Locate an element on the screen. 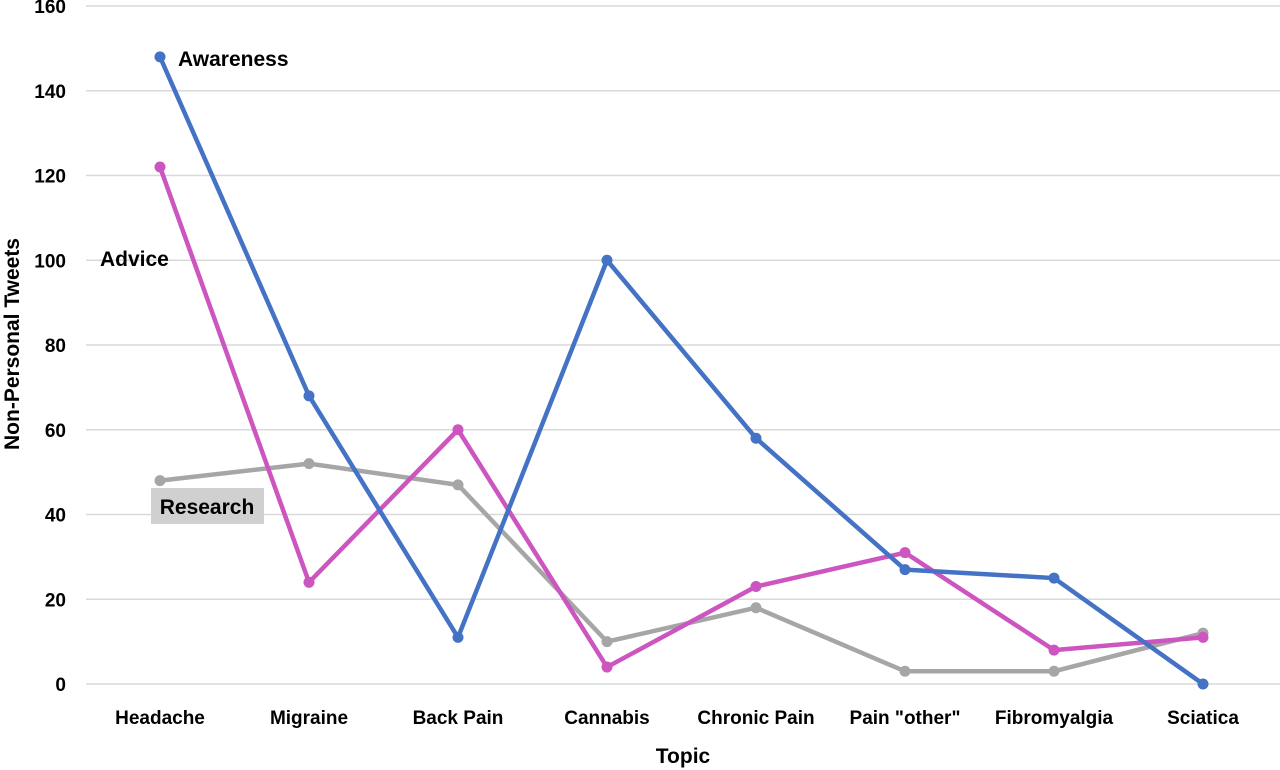  y-tick-label: 160 is located at coordinates (50, 9).